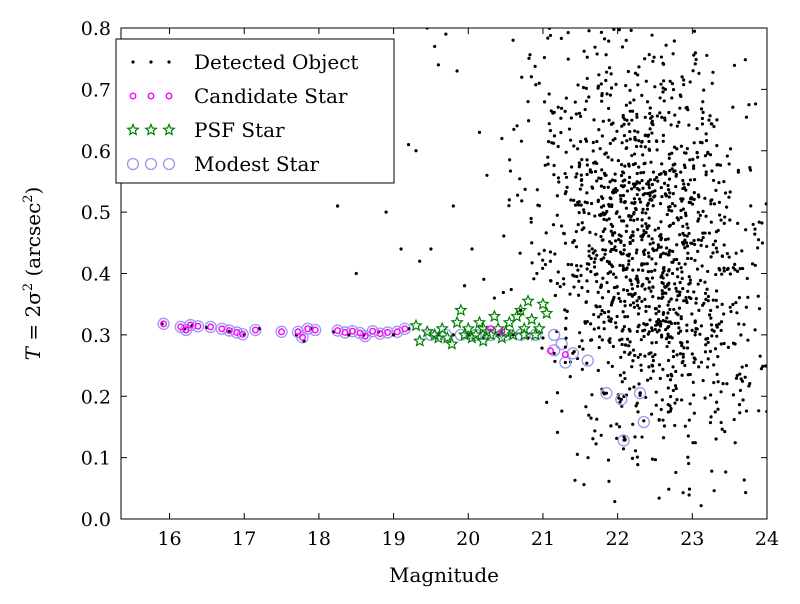  I want to click on x-tick-label-7: 23, so click(692, 539).